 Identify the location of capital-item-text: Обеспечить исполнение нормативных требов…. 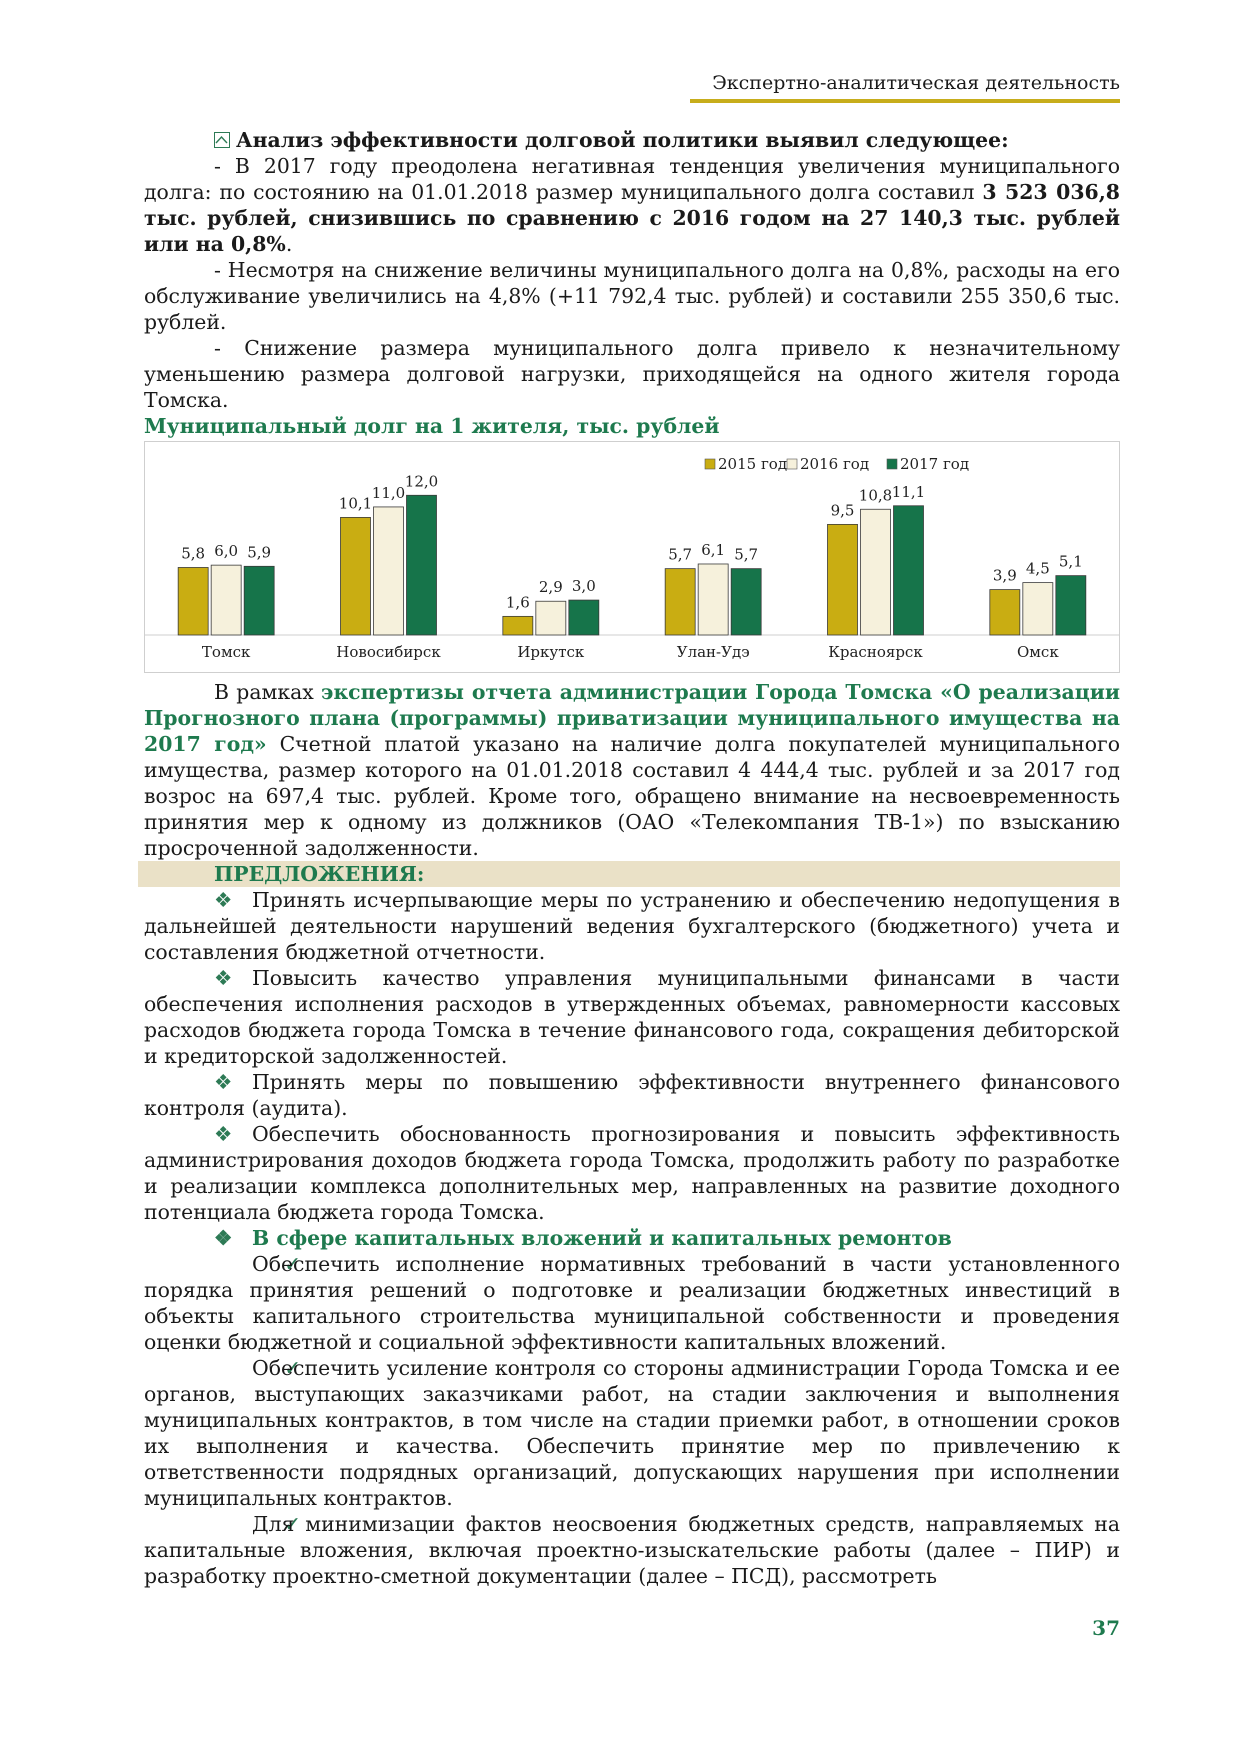
(632, 1303).